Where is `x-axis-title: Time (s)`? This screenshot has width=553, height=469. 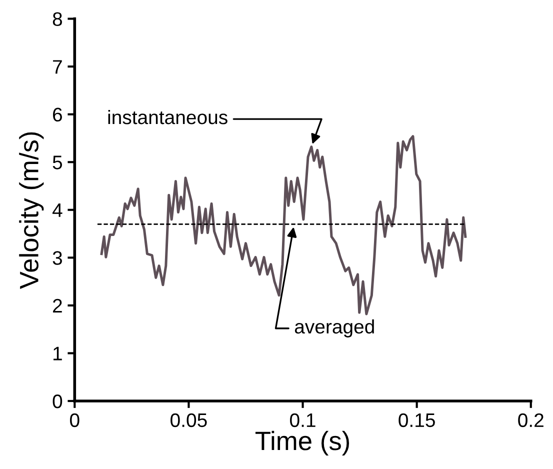 x-axis-title: Time (s) is located at coordinates (302, 443).